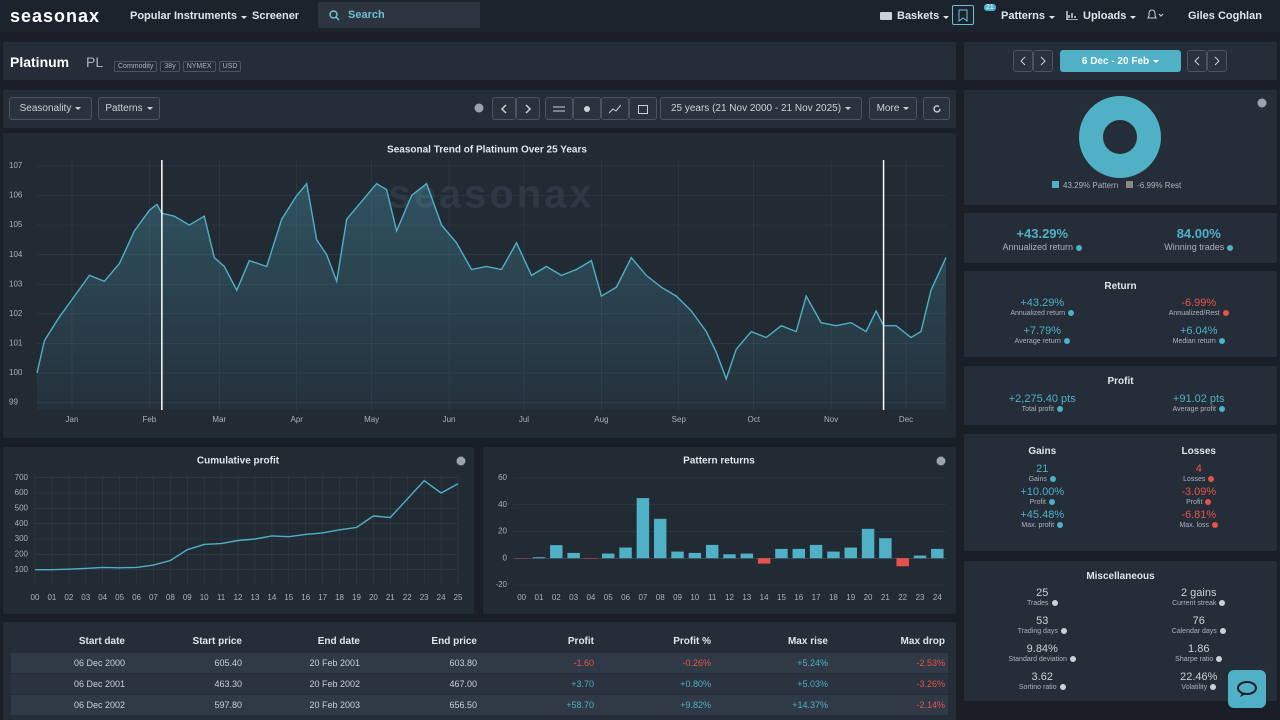 Image resolution: width=1280 pixels, height=720 pixels. I want to click on stat-label-text: Trades, so click(1037, 603).